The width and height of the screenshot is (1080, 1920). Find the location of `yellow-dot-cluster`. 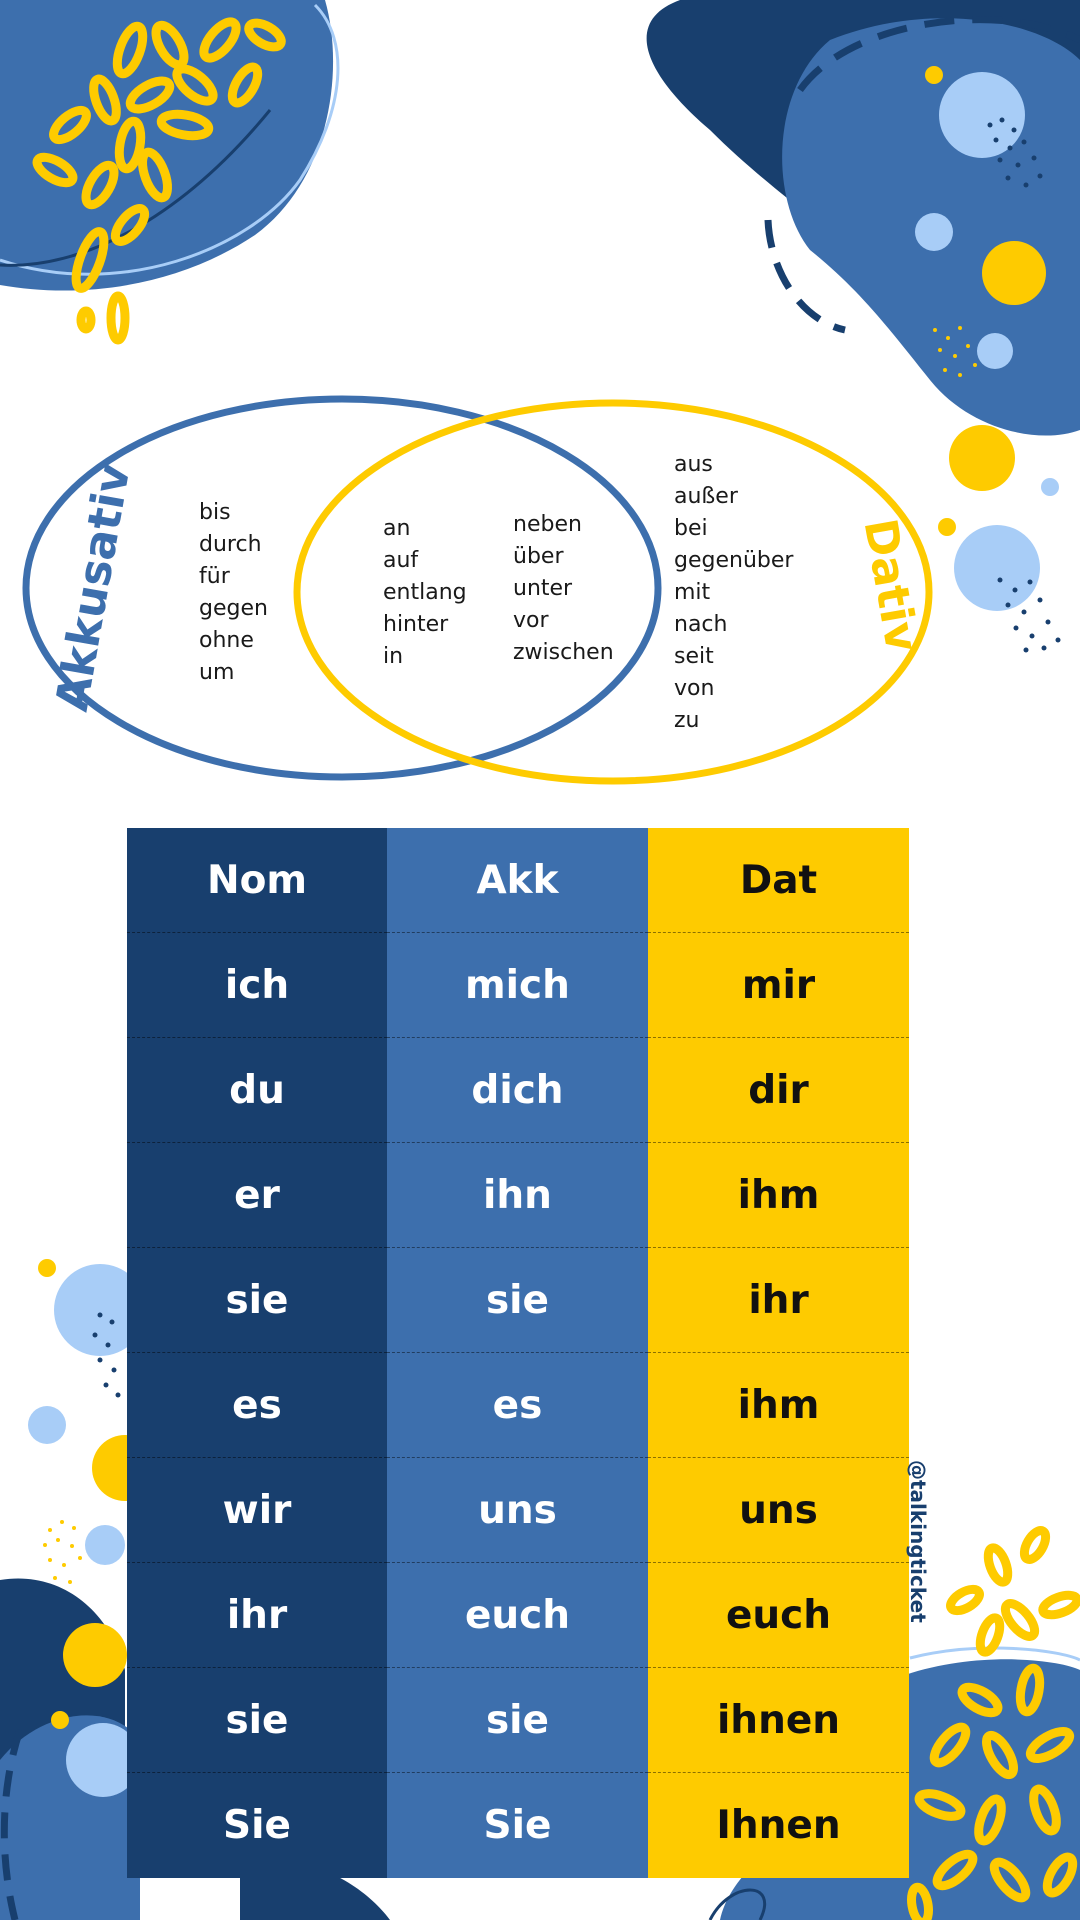

yellow-dot-cluster is located at coordinates (955, 351).